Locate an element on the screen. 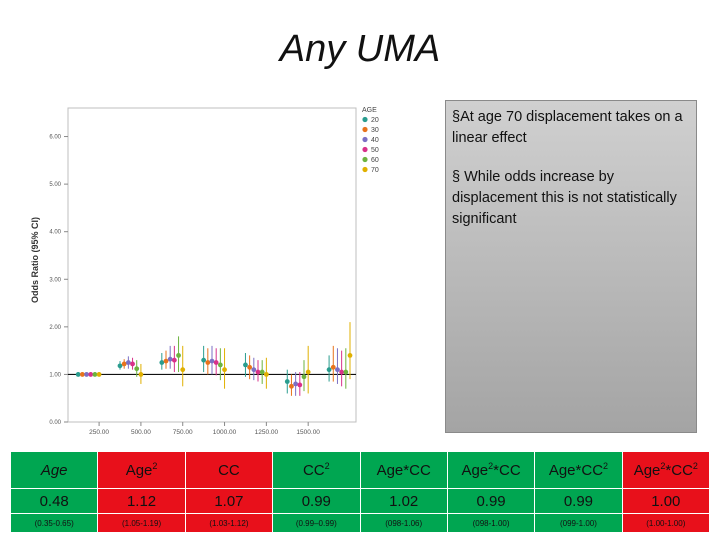  odds-ratio-value: 1.07 is located at coordinates (229, 501).